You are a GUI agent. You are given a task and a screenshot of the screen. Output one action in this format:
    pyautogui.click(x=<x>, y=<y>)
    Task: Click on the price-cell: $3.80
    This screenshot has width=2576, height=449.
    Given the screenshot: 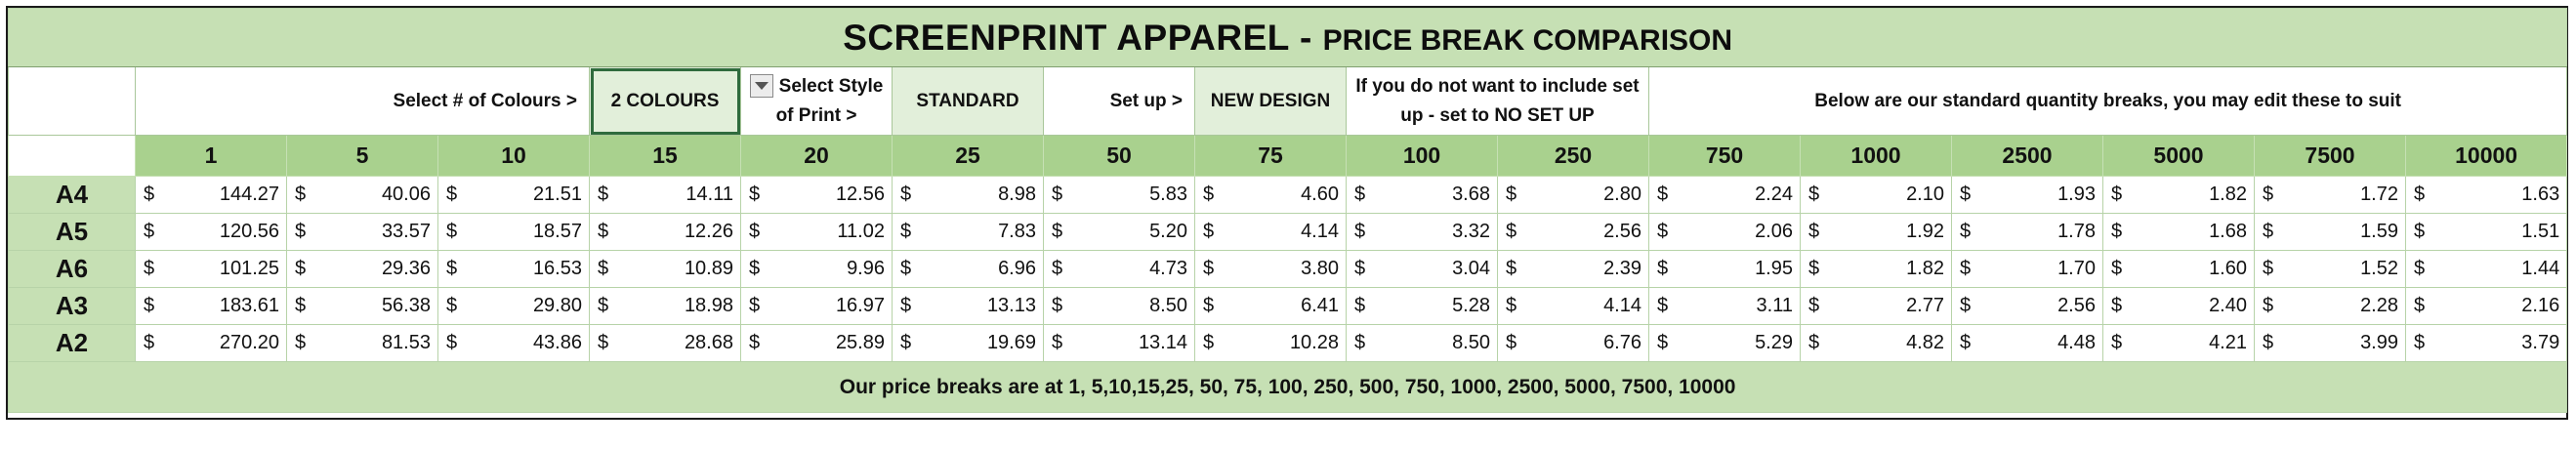 What is the action you would take?
    pyautogui.click(x=1271, y=269)
    